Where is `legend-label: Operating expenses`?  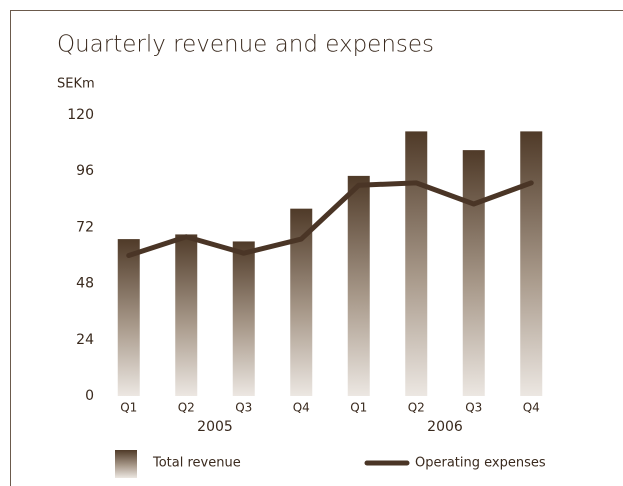 legend-label: Operating expenses is located at coordinates (480, 463).